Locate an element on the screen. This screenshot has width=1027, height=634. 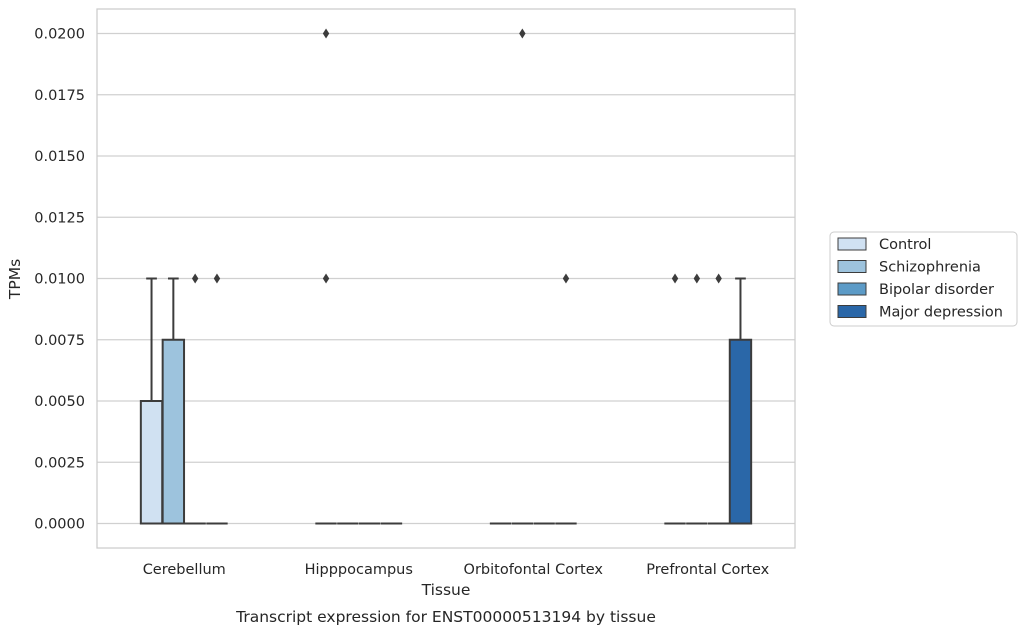
box-schizophrenia is located at coordinates (173, 401).